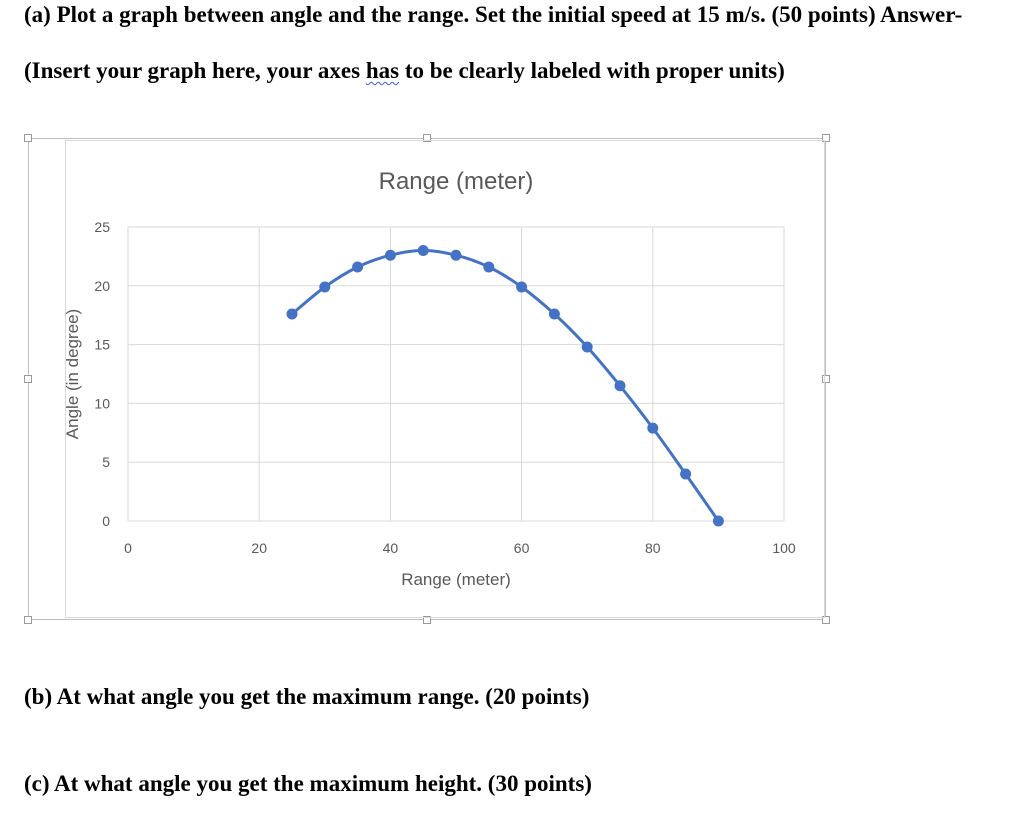 This screenshot has height=814, width=1024. What do you see at coordinates (427, 620) in the screenshot?
I see `resize-handle-bottom-center` at bounding box center [427, 620].